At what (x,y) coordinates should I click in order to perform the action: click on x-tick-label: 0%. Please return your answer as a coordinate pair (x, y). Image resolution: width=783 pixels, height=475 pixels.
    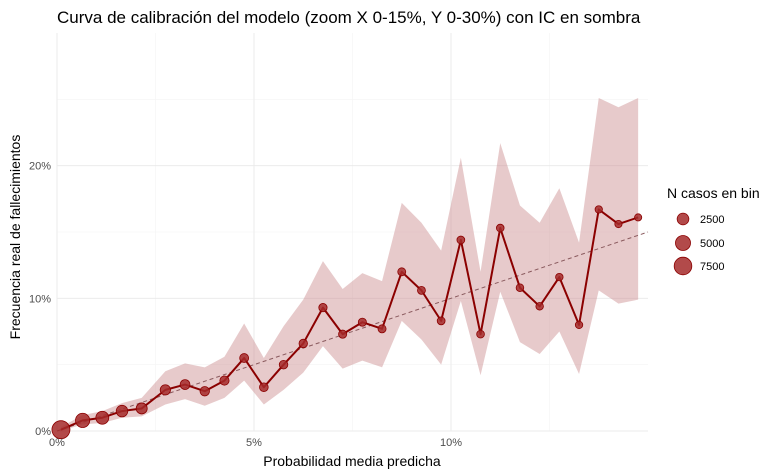
    Looking at the image, I should click on (57, 443).